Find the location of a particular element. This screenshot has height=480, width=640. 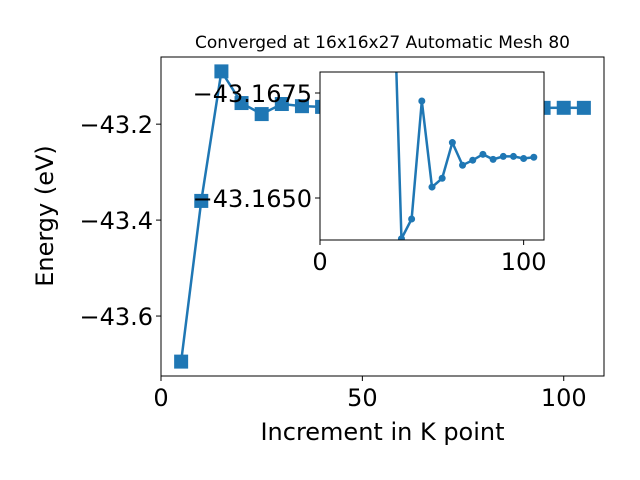

x-tick-label: 50 is located at coordinates (362, 398).